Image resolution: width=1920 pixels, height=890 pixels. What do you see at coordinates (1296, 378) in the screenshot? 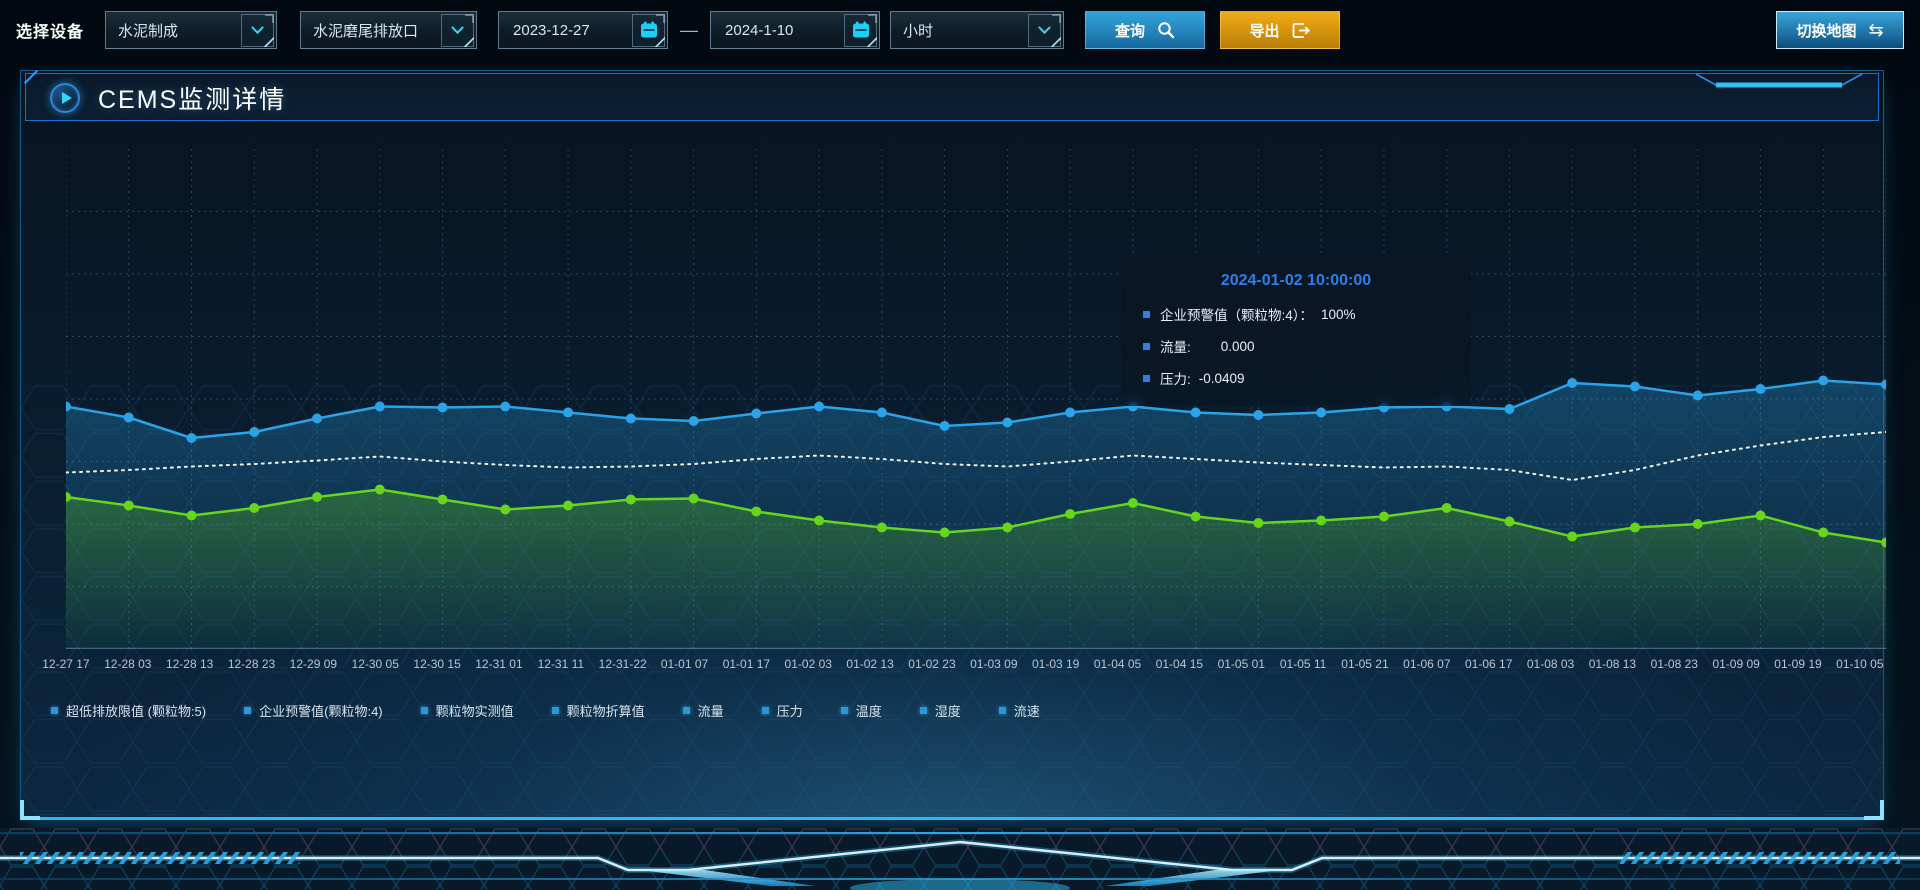
I see `tooltip-item: 压力: -0.0409` at bounding box center [1296, 378].